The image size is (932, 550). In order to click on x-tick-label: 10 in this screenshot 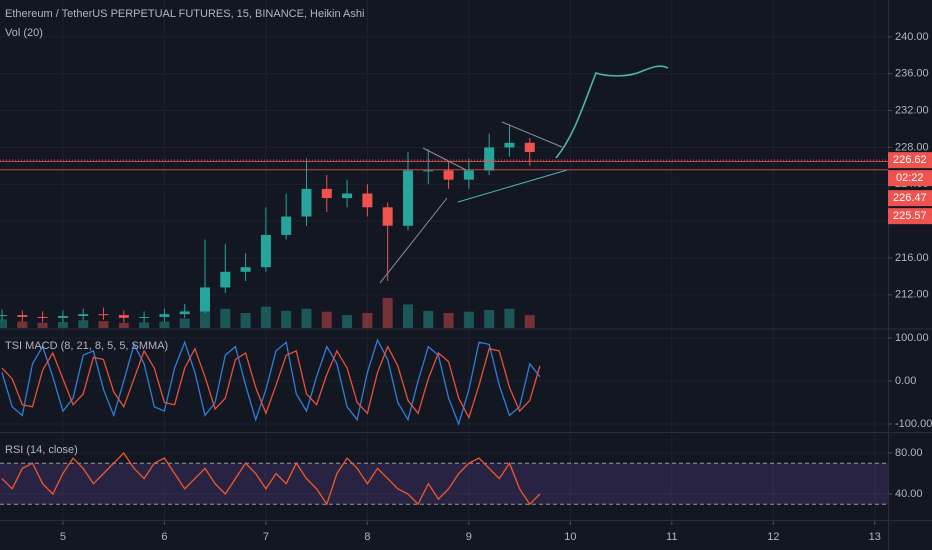, I will do `click(570, 537)`.